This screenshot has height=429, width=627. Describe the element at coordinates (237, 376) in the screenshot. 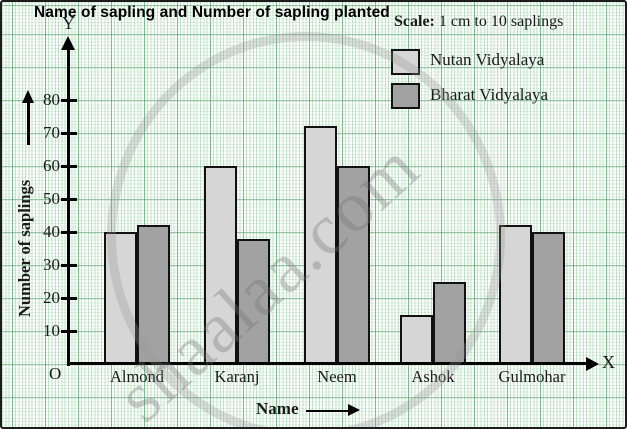

I see `category-label-karanj: Karanj` at that location.